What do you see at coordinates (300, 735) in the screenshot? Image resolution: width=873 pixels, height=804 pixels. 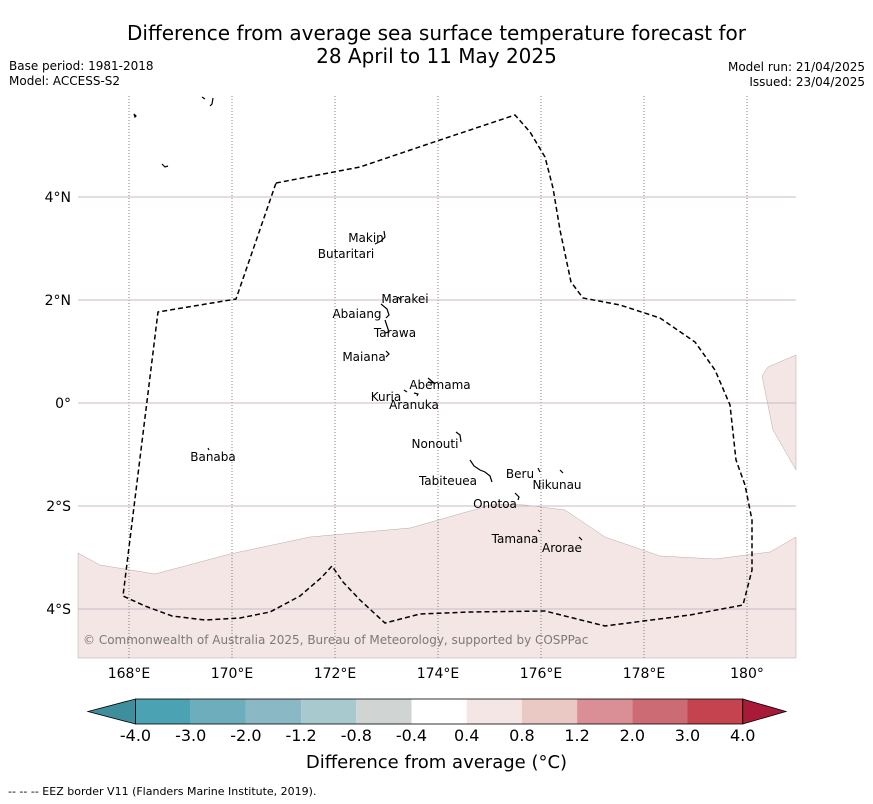 I see `colorbar-tick-label: -1.2` at bounding box center [300, 735].